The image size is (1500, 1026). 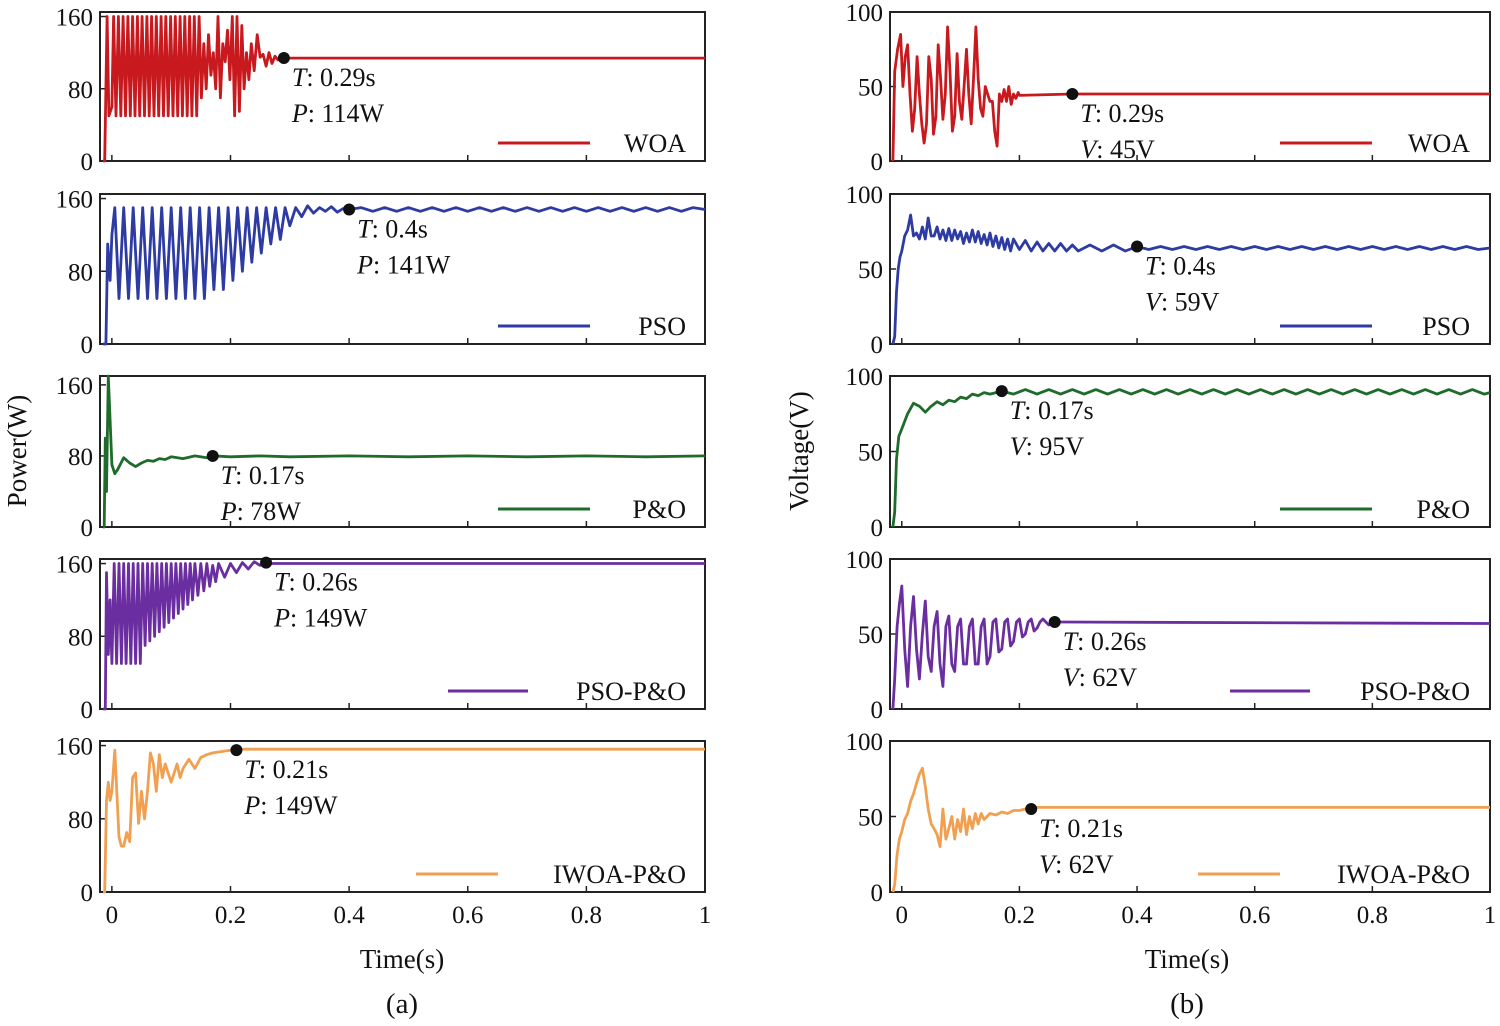 What do you see at coordinates (1403, 874) in the screenshot?
I see `legend-label: IWOA-P&O` at bounding box center [1403, 874].